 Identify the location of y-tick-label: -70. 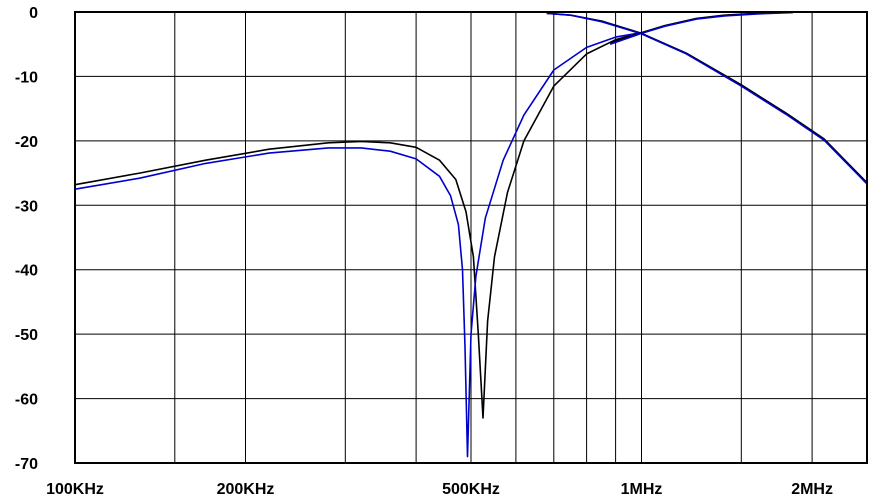
(26, 464).